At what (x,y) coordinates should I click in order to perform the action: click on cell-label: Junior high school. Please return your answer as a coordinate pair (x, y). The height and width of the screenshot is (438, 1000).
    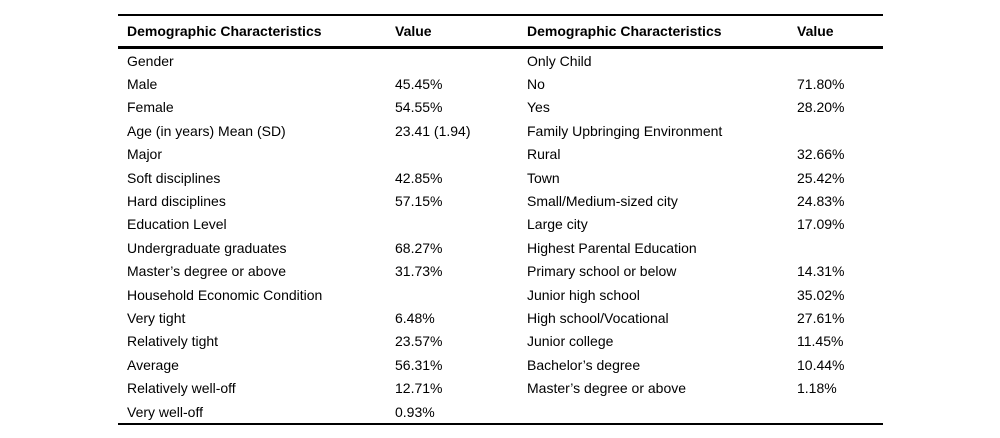
    Looking at the image, I should click on (583, 294).